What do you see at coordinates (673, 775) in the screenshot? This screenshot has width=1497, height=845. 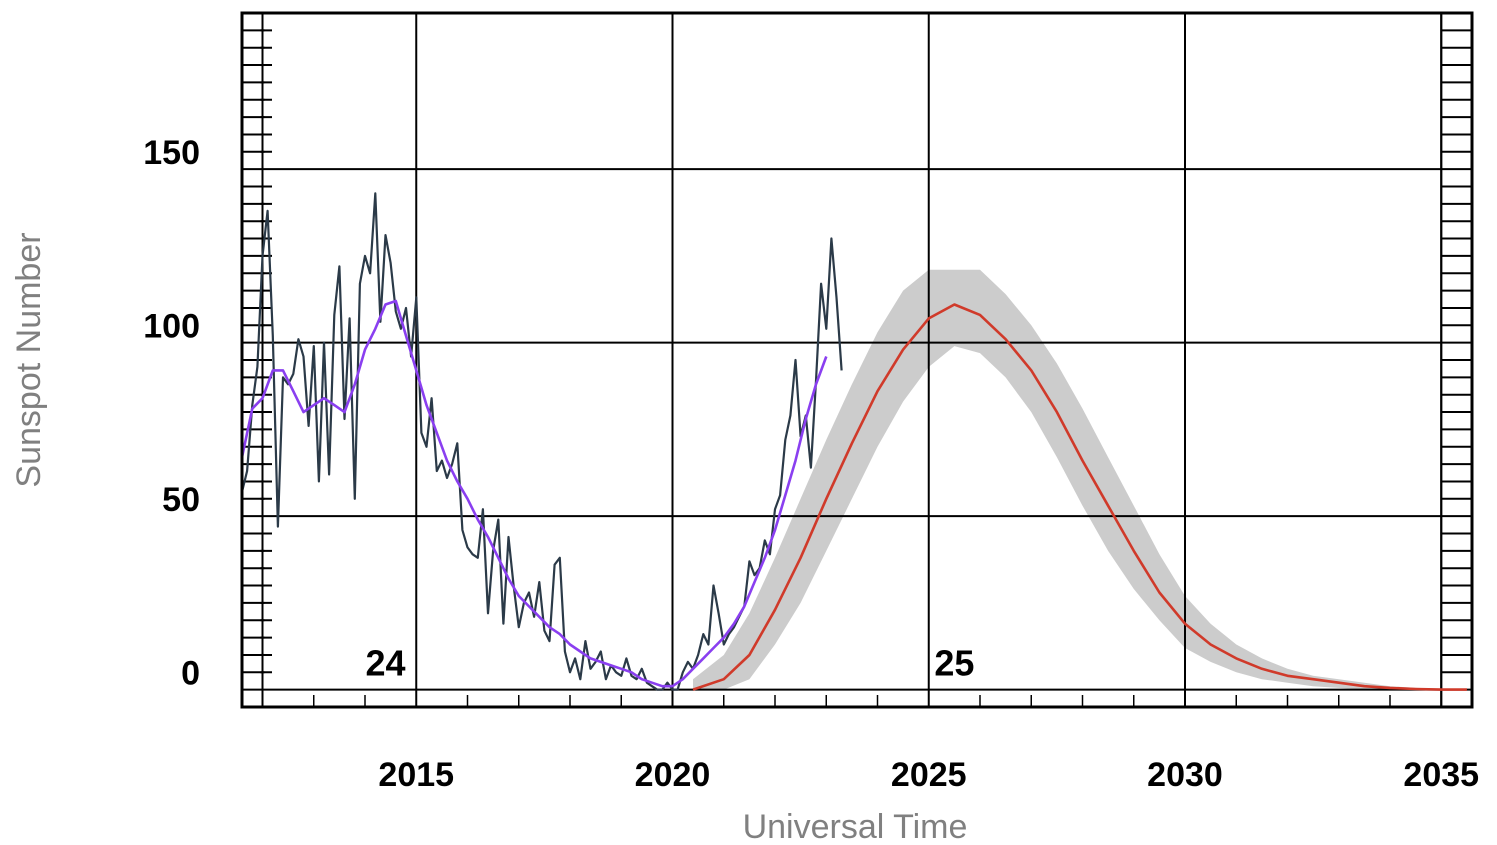 I see `x-tick-label-2020: 2020` at bounding box center [673, 775].